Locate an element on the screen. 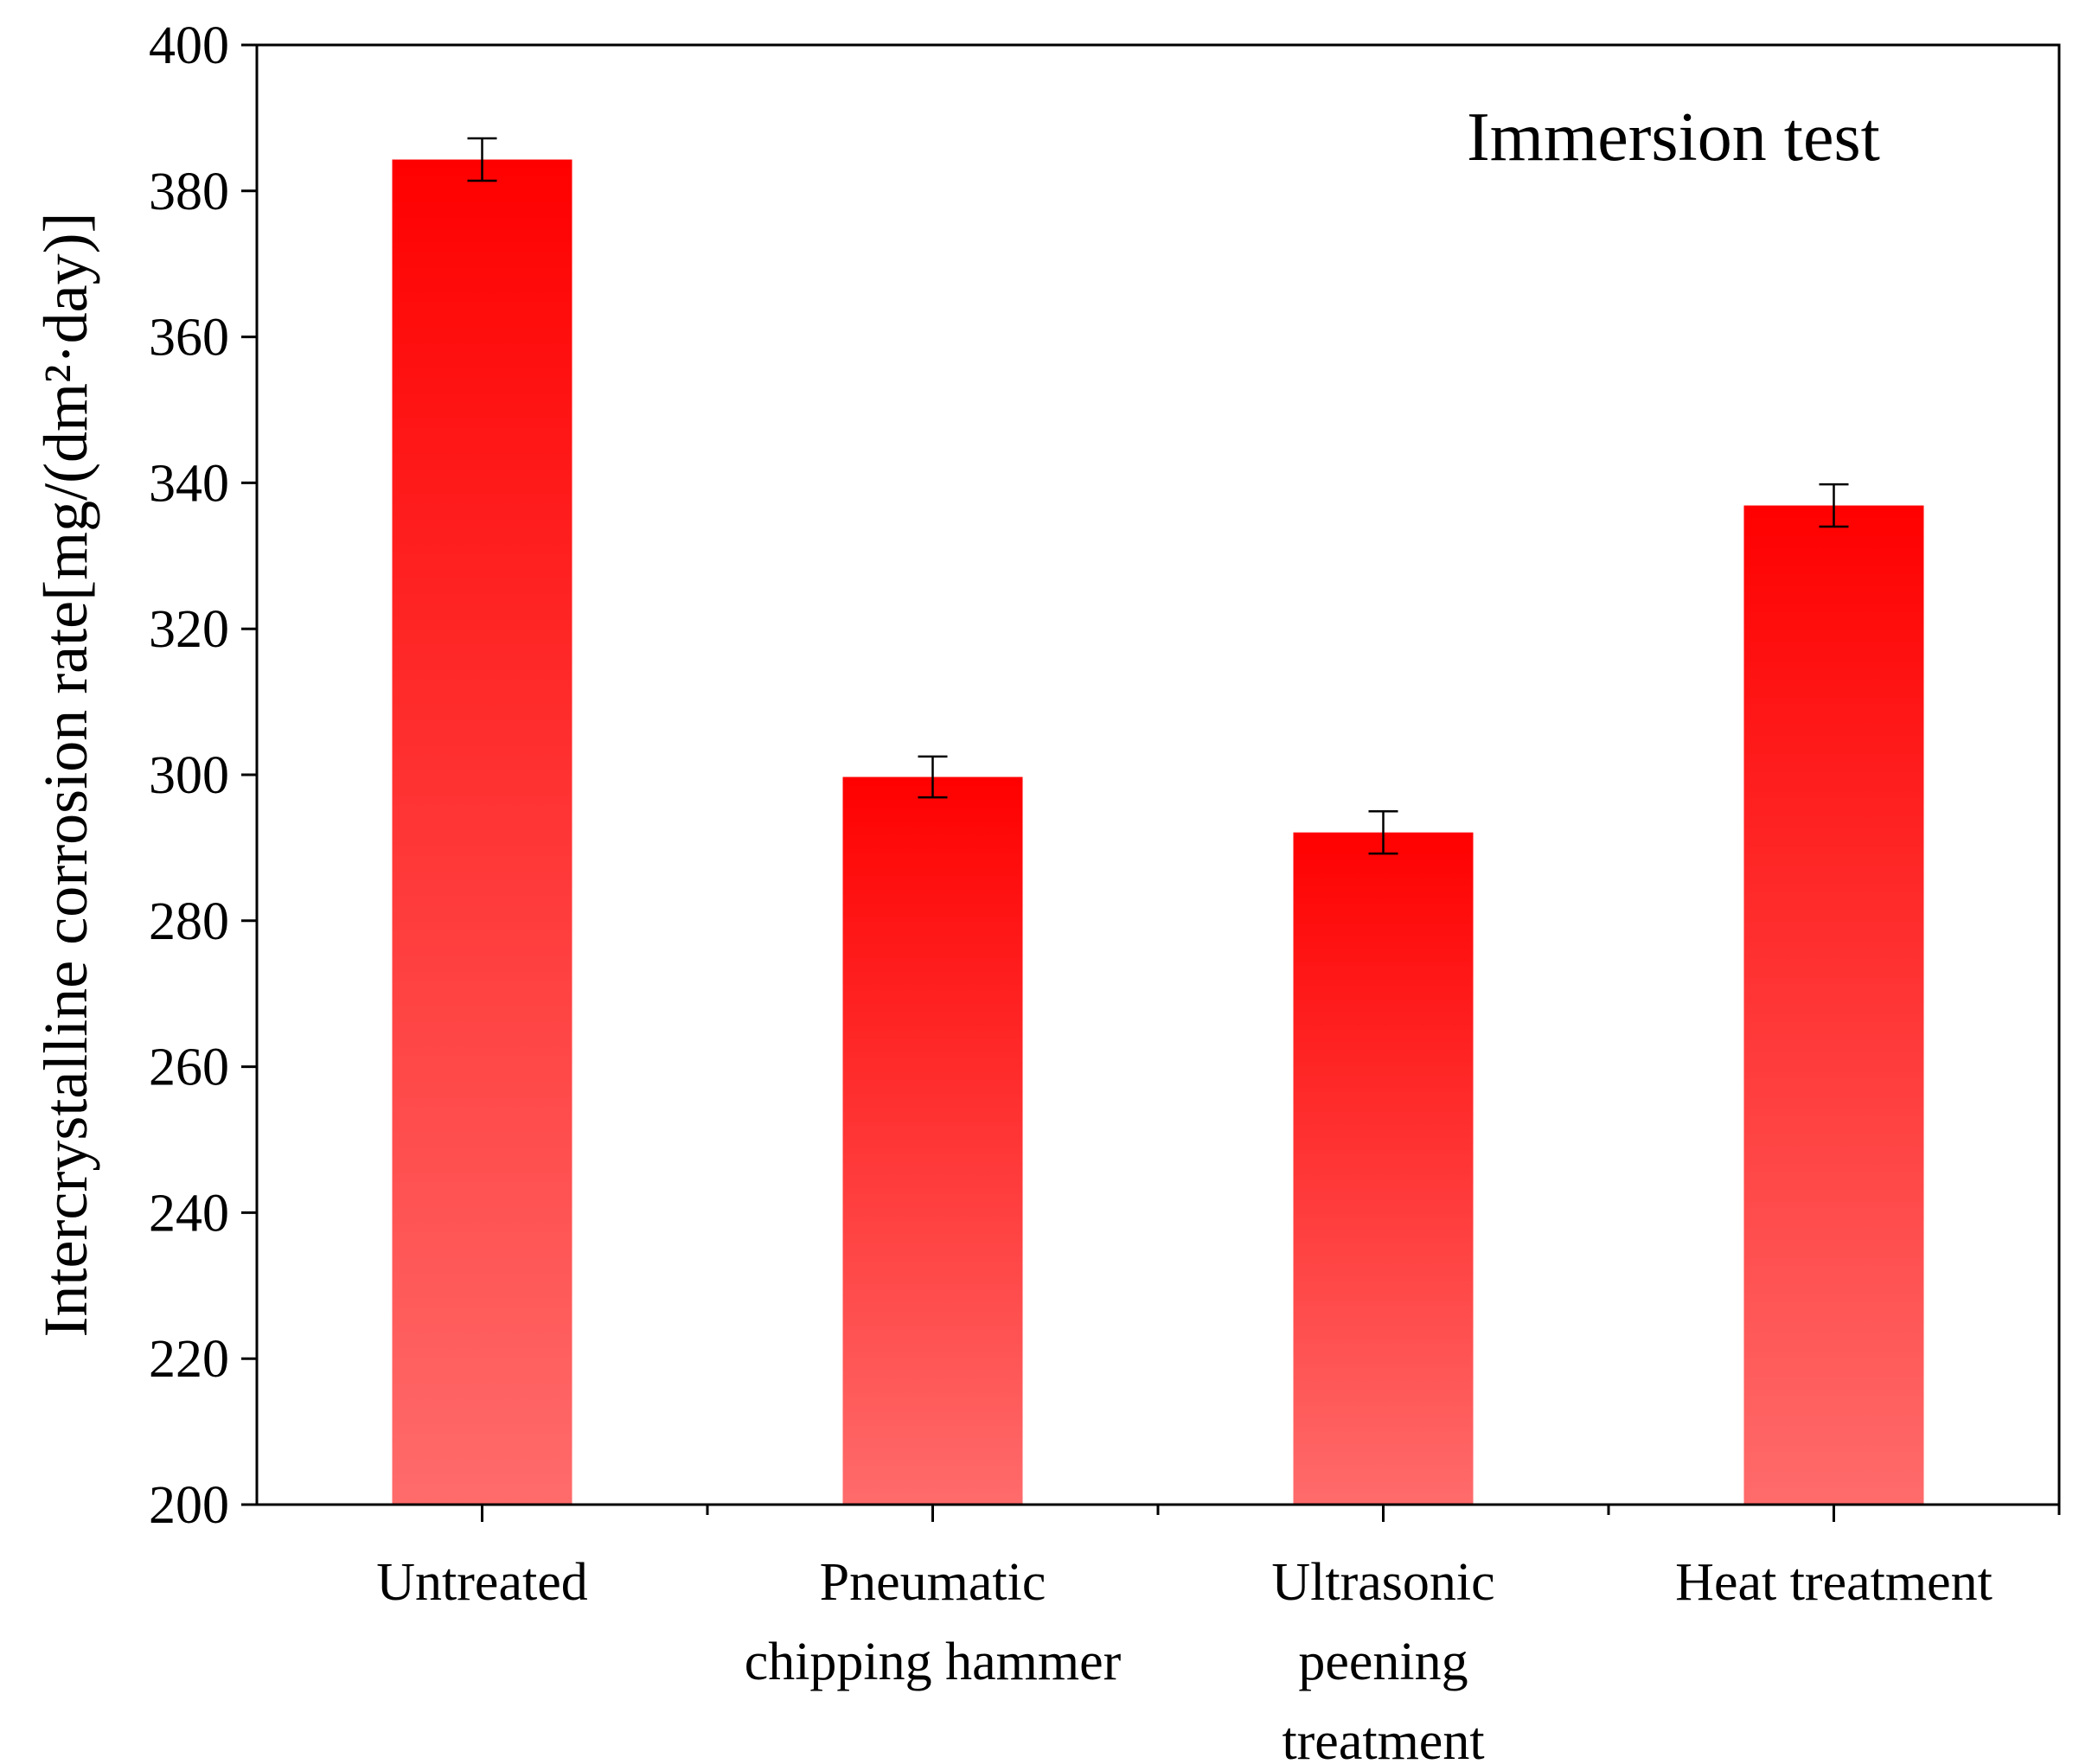 This screenshot has width=2079, height=1764. y-tick-label: 280 is located at coordinates (189, 921).